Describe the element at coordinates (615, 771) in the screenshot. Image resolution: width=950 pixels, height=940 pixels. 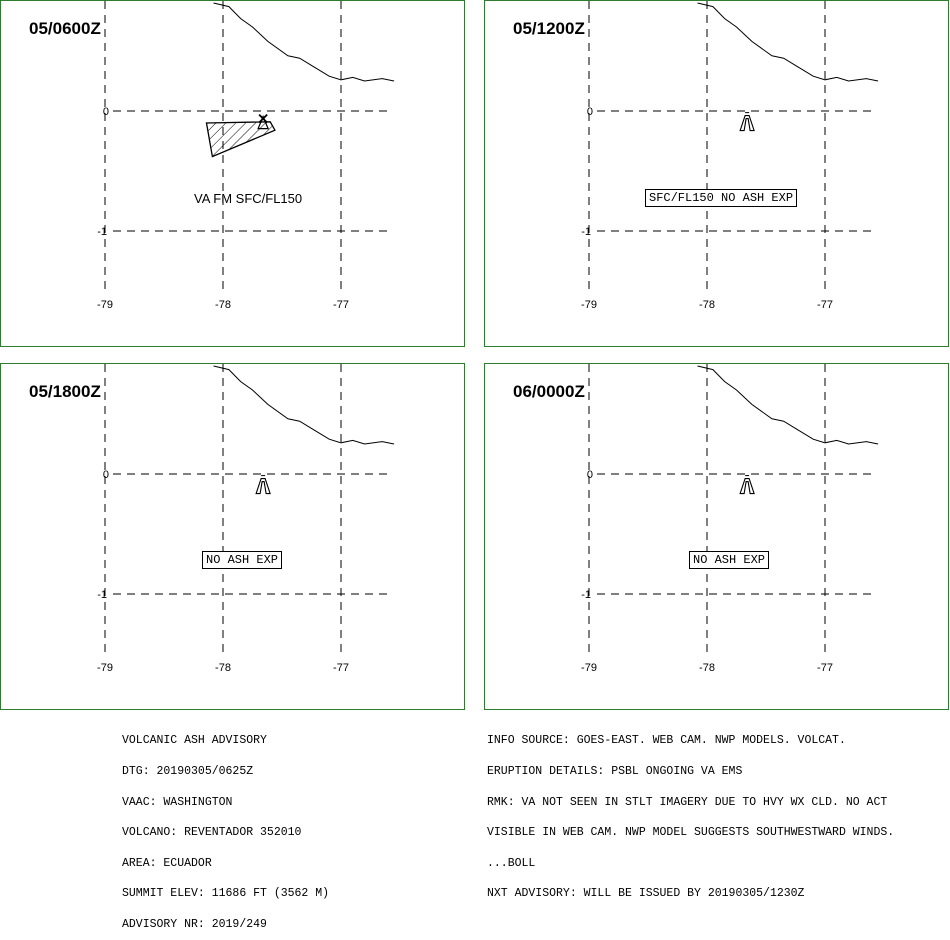
I see `footer-line: ERUPTION DETAILS: PSBL ONGOING VA EMS` at that location.